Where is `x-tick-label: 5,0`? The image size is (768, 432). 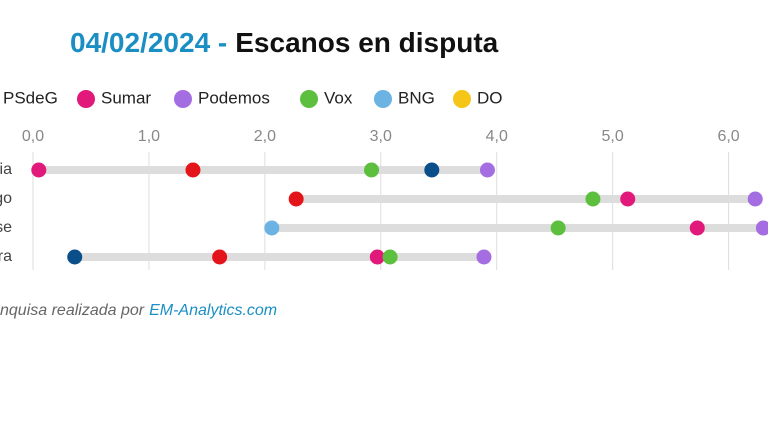 x-tick-label: 5,0 is located at coordinates (613, 136).